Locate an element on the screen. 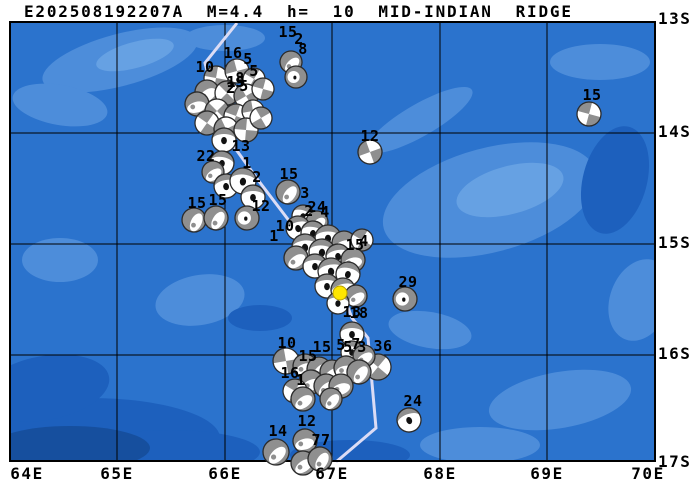 This screenshot has width=693, height=489. x-tick-label: 67E is located at coordinates (331, 473).